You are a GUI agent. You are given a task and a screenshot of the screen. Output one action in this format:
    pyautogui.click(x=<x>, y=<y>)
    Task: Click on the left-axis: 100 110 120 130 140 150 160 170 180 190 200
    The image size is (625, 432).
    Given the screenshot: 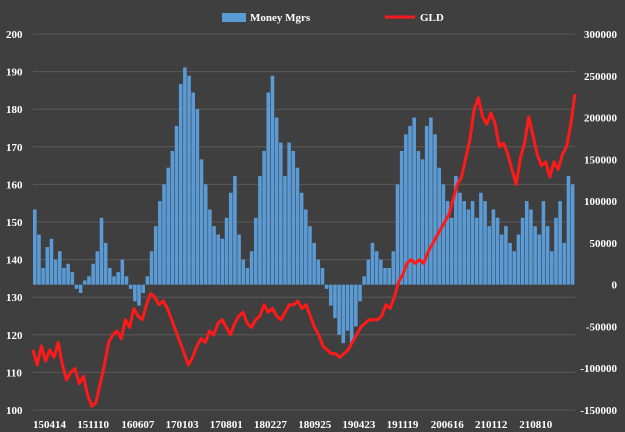 What is the action you would take?
    pyautogui.click(x=14, y=223)
    